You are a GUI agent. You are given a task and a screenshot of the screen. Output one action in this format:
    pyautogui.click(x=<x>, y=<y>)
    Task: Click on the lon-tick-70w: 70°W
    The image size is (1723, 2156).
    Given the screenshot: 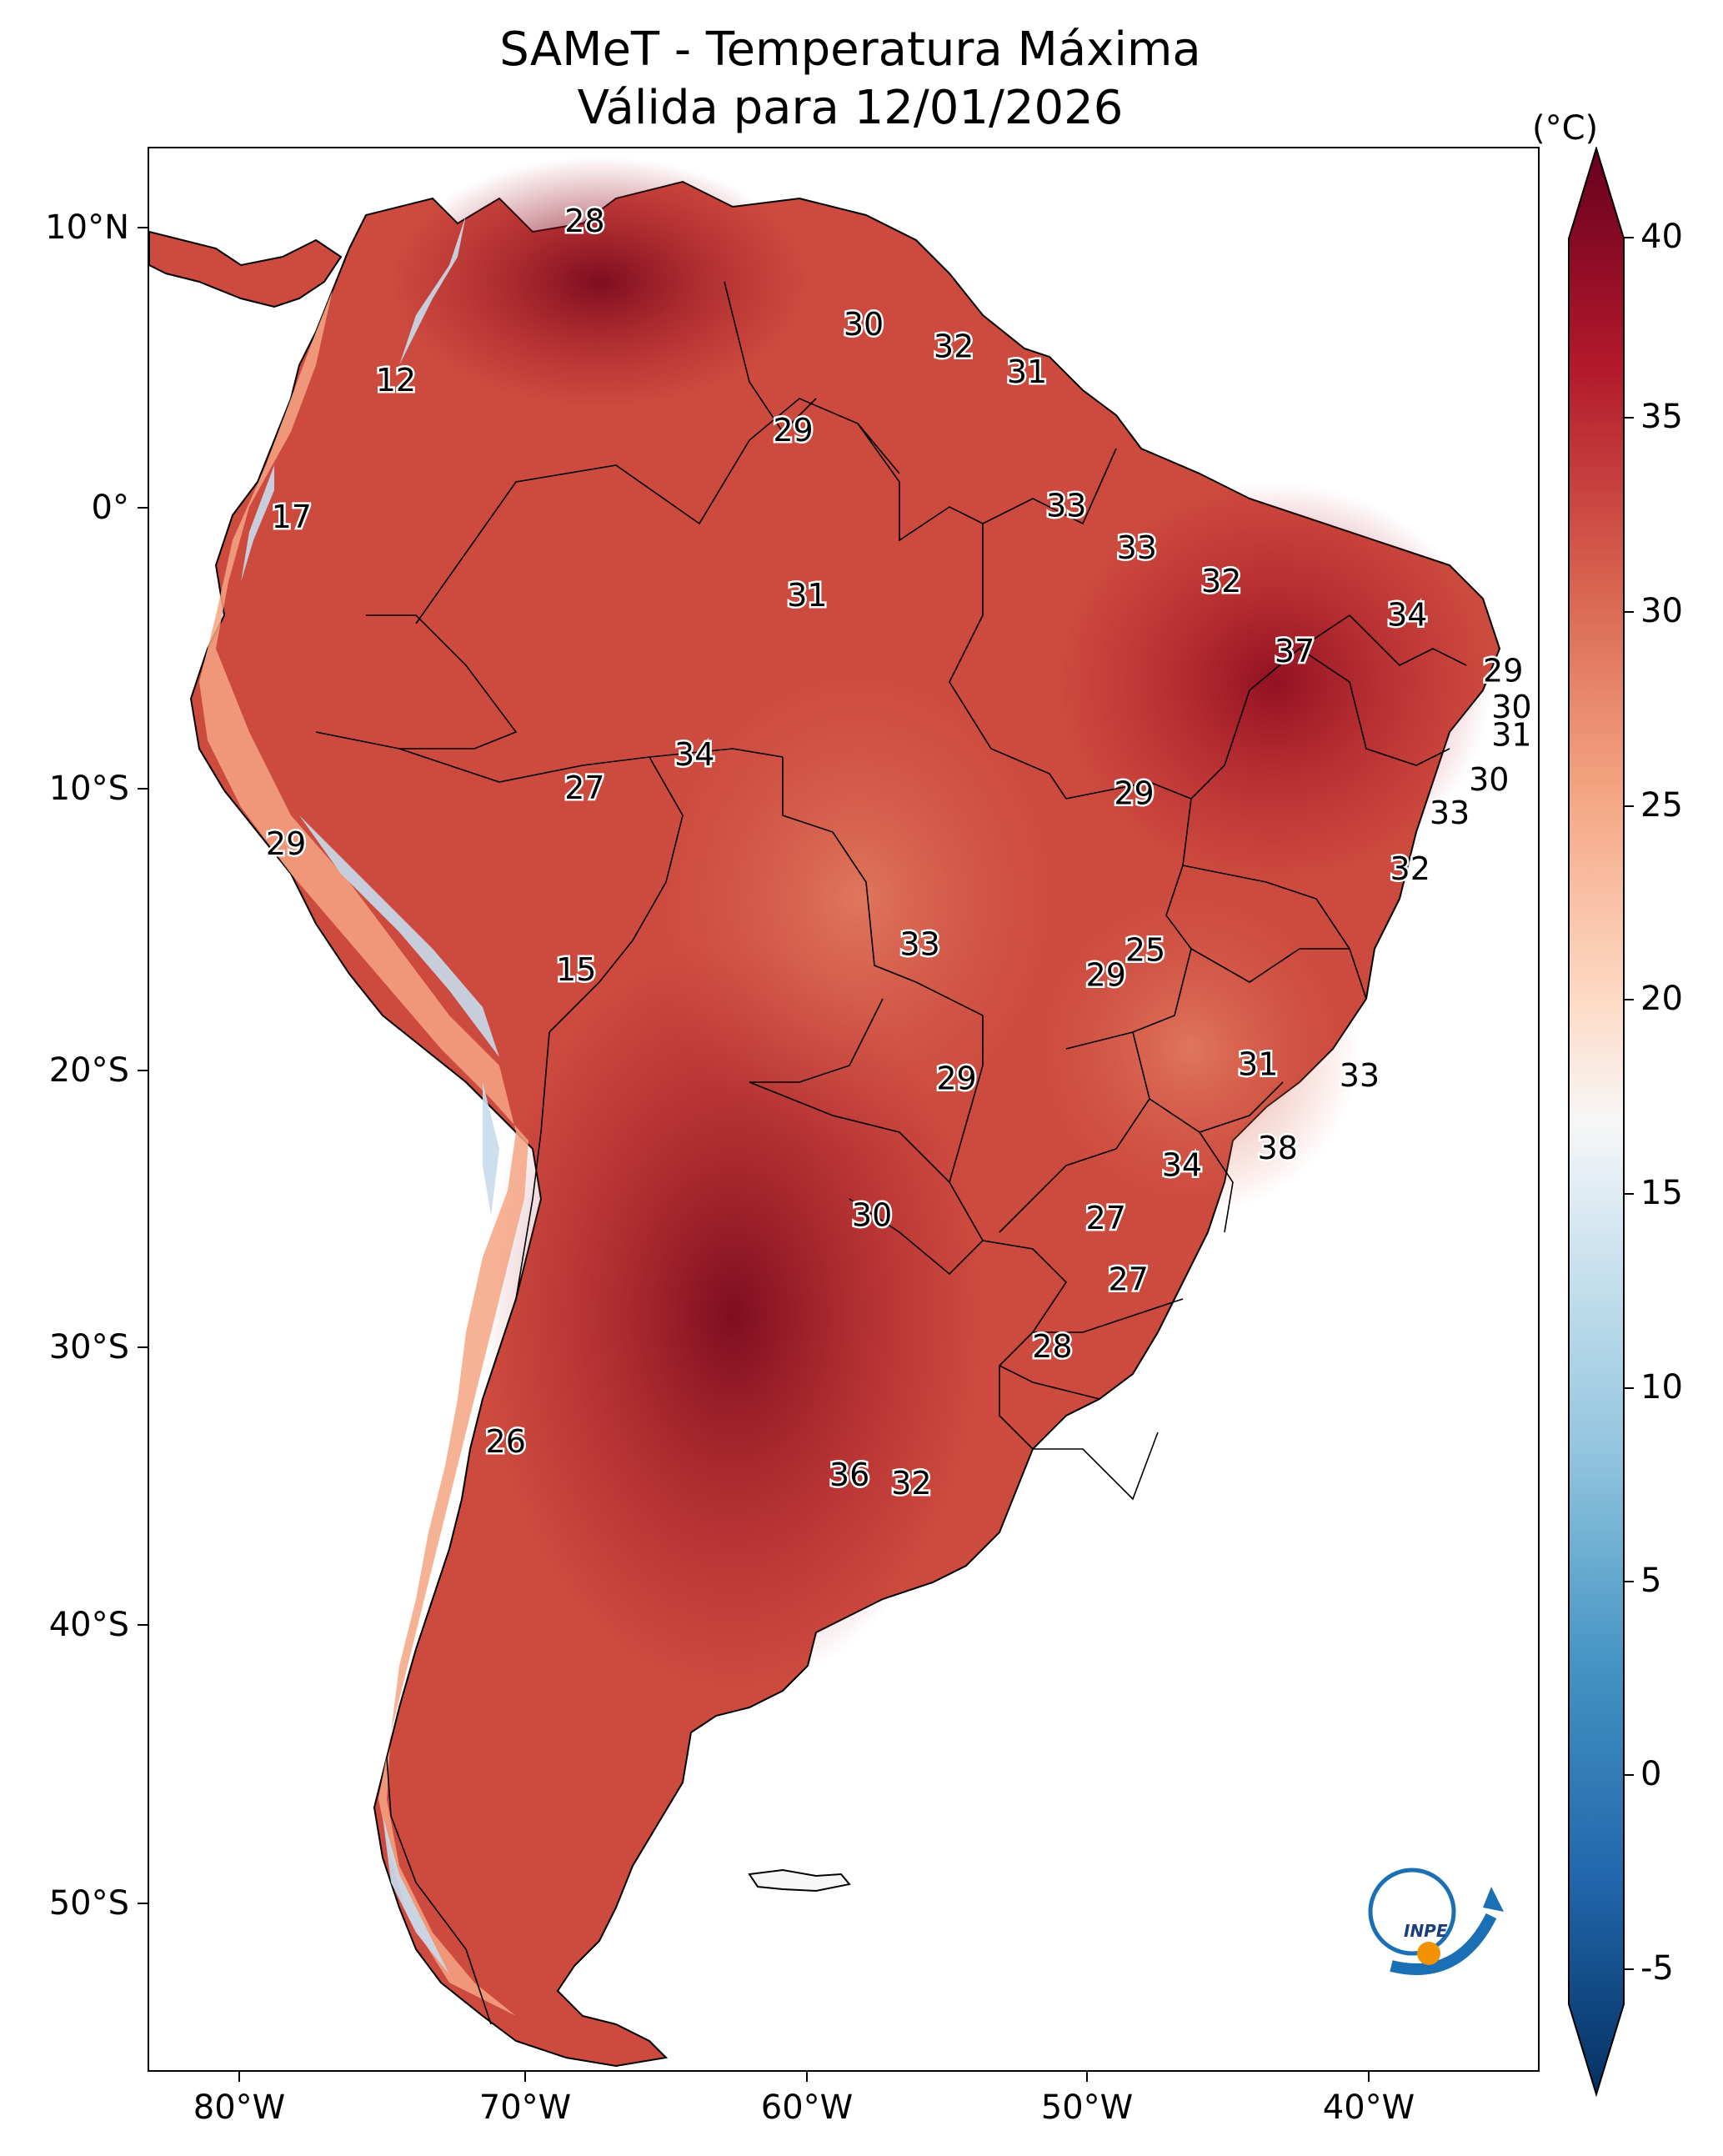 What is the action you would take?
    pyautogui.click(x=525, y=2107)
    